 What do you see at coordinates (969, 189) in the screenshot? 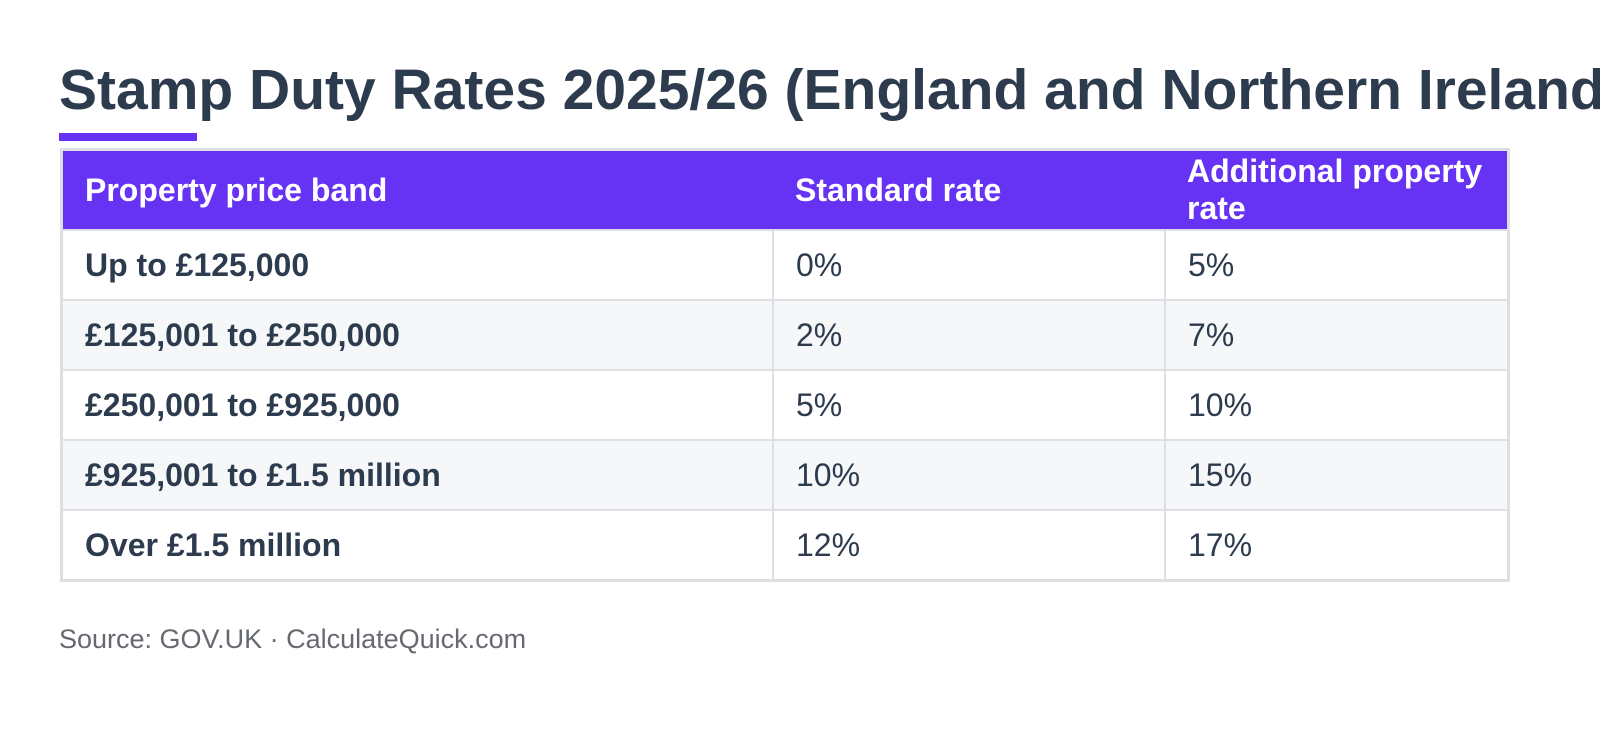
I see `column-header: Standard rate` at bounding box center [969, 189].